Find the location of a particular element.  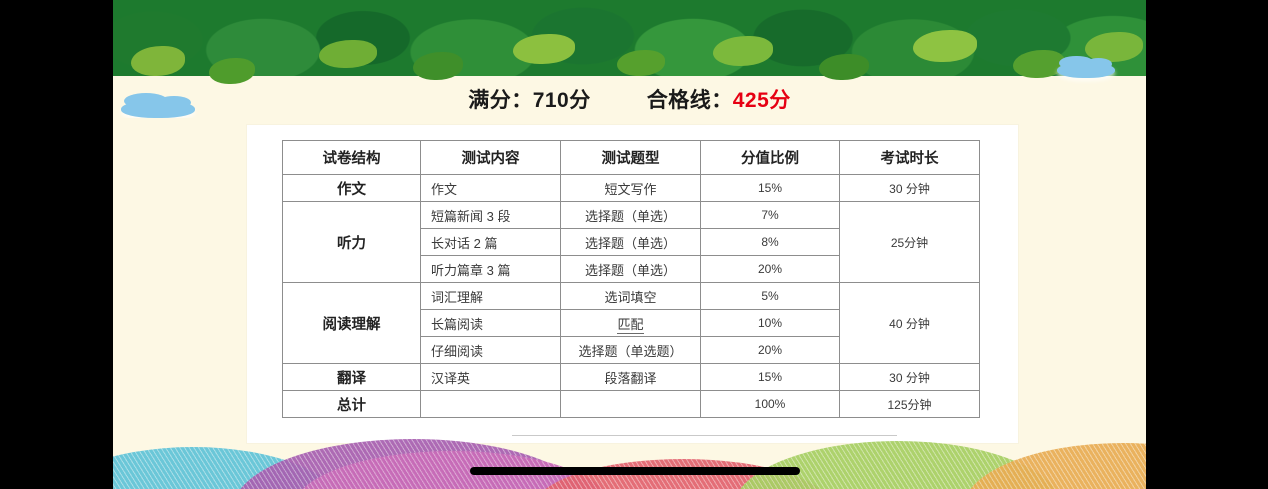

table-row: 听力篇章 3 篇 选择题（单选） 20% is located at coordinates (631, 269).